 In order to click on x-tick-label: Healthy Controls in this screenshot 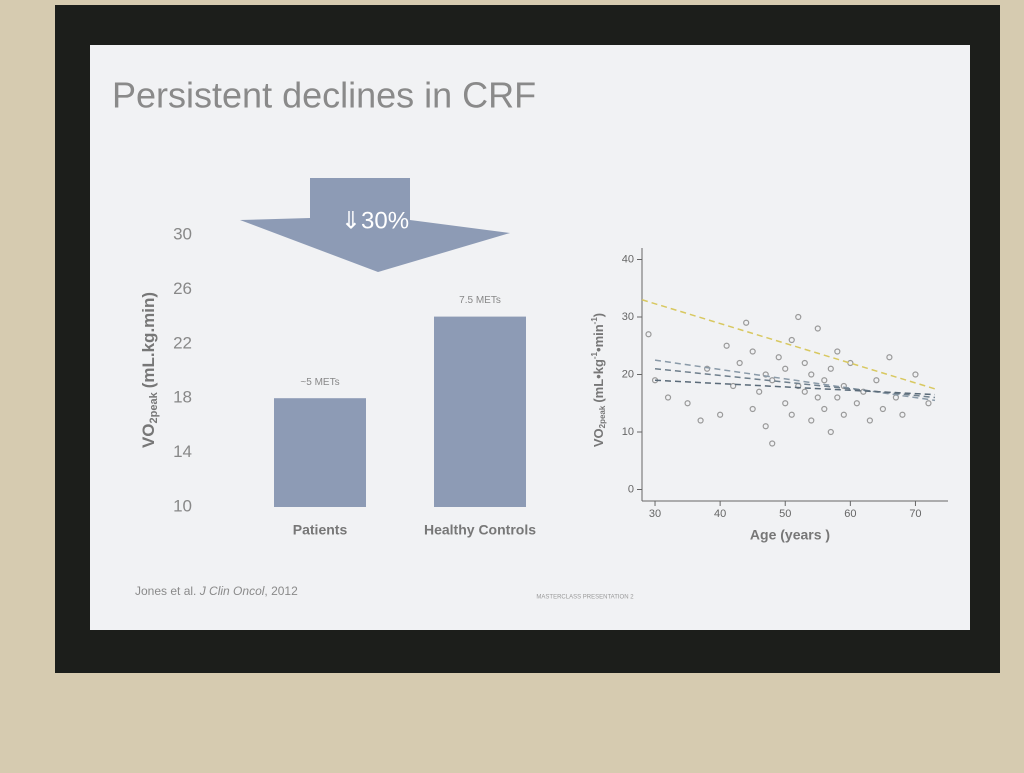, I will do `click(480, 530)`.